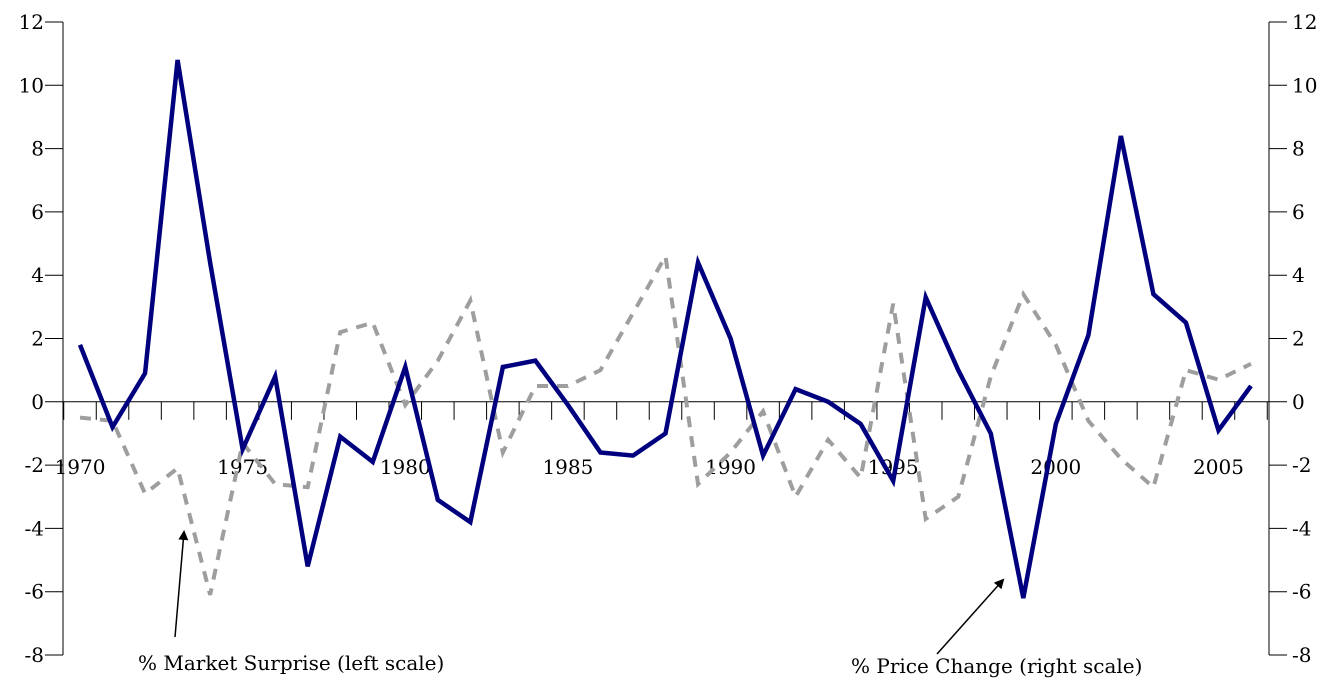 The image size is (1325, 686). Describe the element at coordinates (80, 467) in the screenshot. I see `x-tick-label: 1970` at that location.